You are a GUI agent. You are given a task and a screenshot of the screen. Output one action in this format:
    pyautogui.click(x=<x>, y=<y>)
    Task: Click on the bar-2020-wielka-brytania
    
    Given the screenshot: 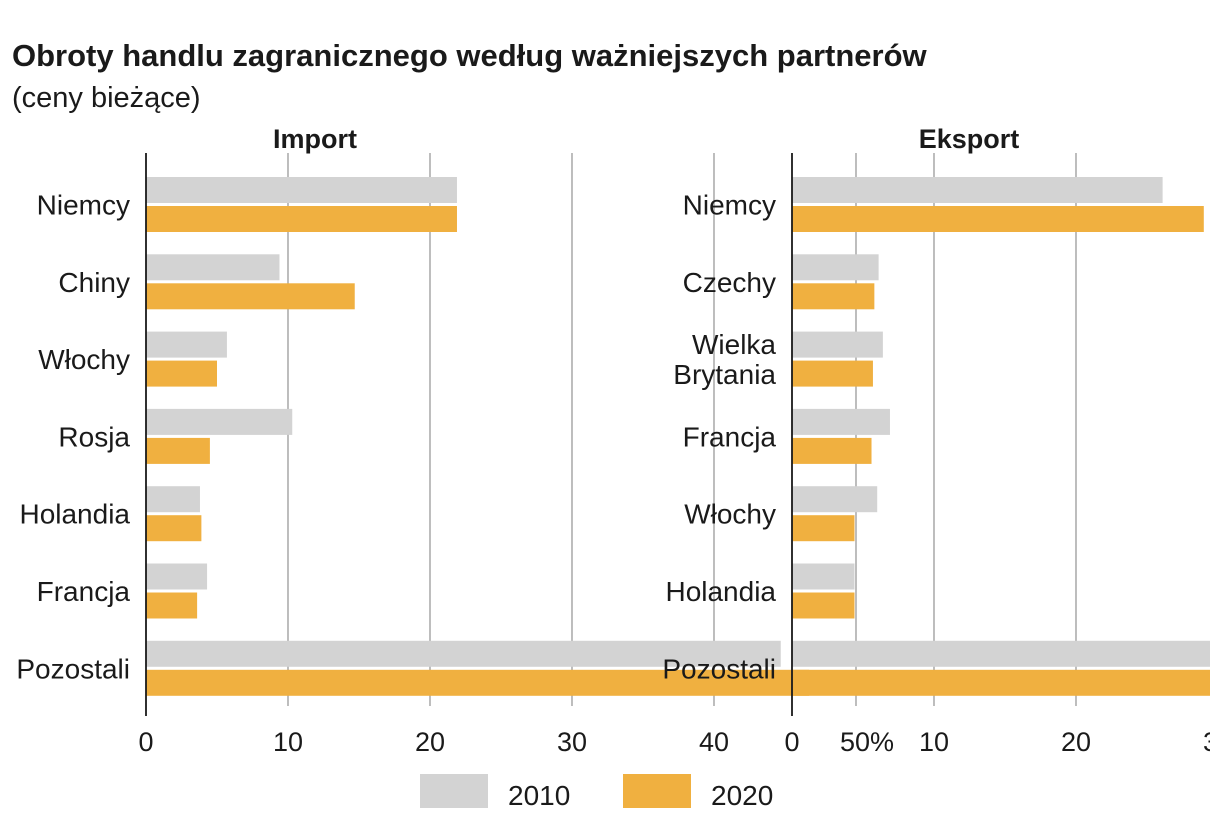 What is the action you would take?
    pyautogui.click(x=832, y=373)
    